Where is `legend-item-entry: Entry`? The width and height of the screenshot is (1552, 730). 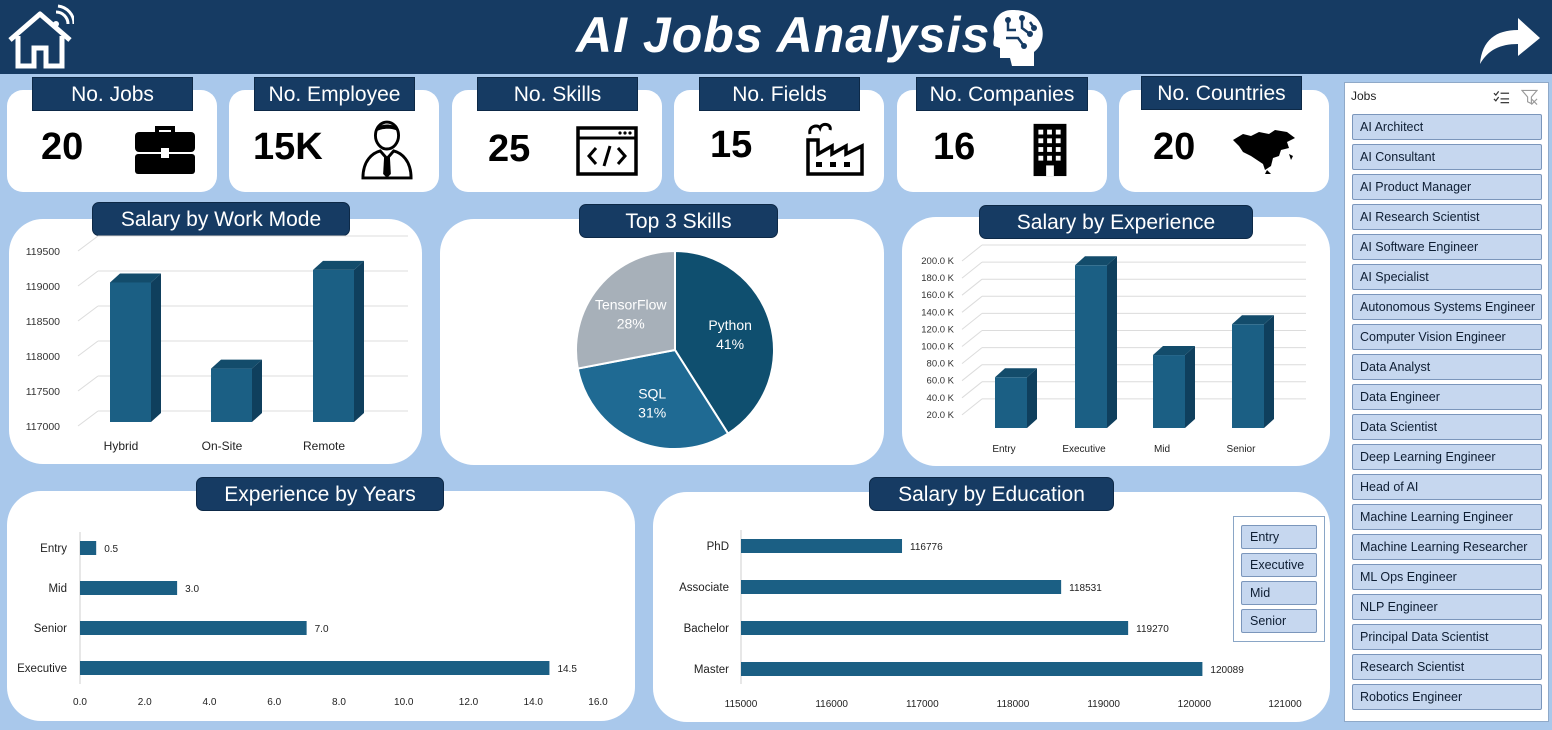
legend-item-entry: Entry is located at coordinates (1279, 537).